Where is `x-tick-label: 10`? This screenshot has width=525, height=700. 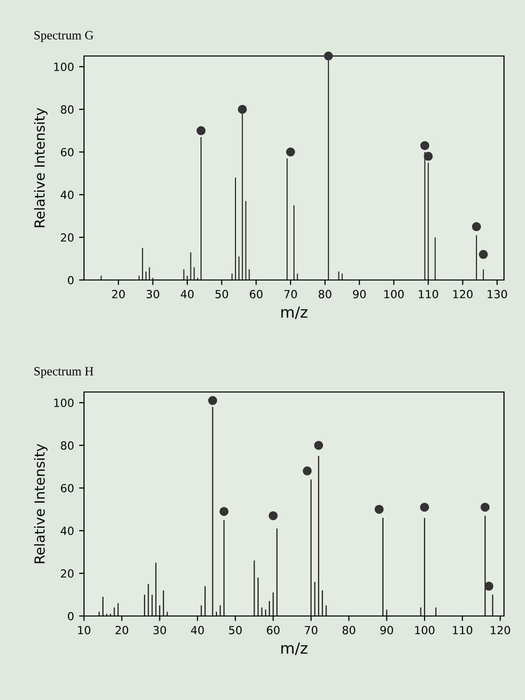
x-tick-label: 10 is located at coordinates (84, 630).